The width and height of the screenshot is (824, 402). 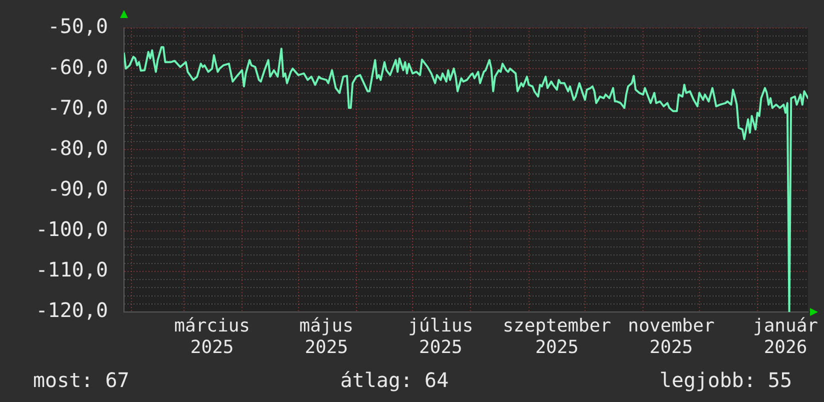 I want to click on text: legjobb: 55, so click(x=726, y=380).